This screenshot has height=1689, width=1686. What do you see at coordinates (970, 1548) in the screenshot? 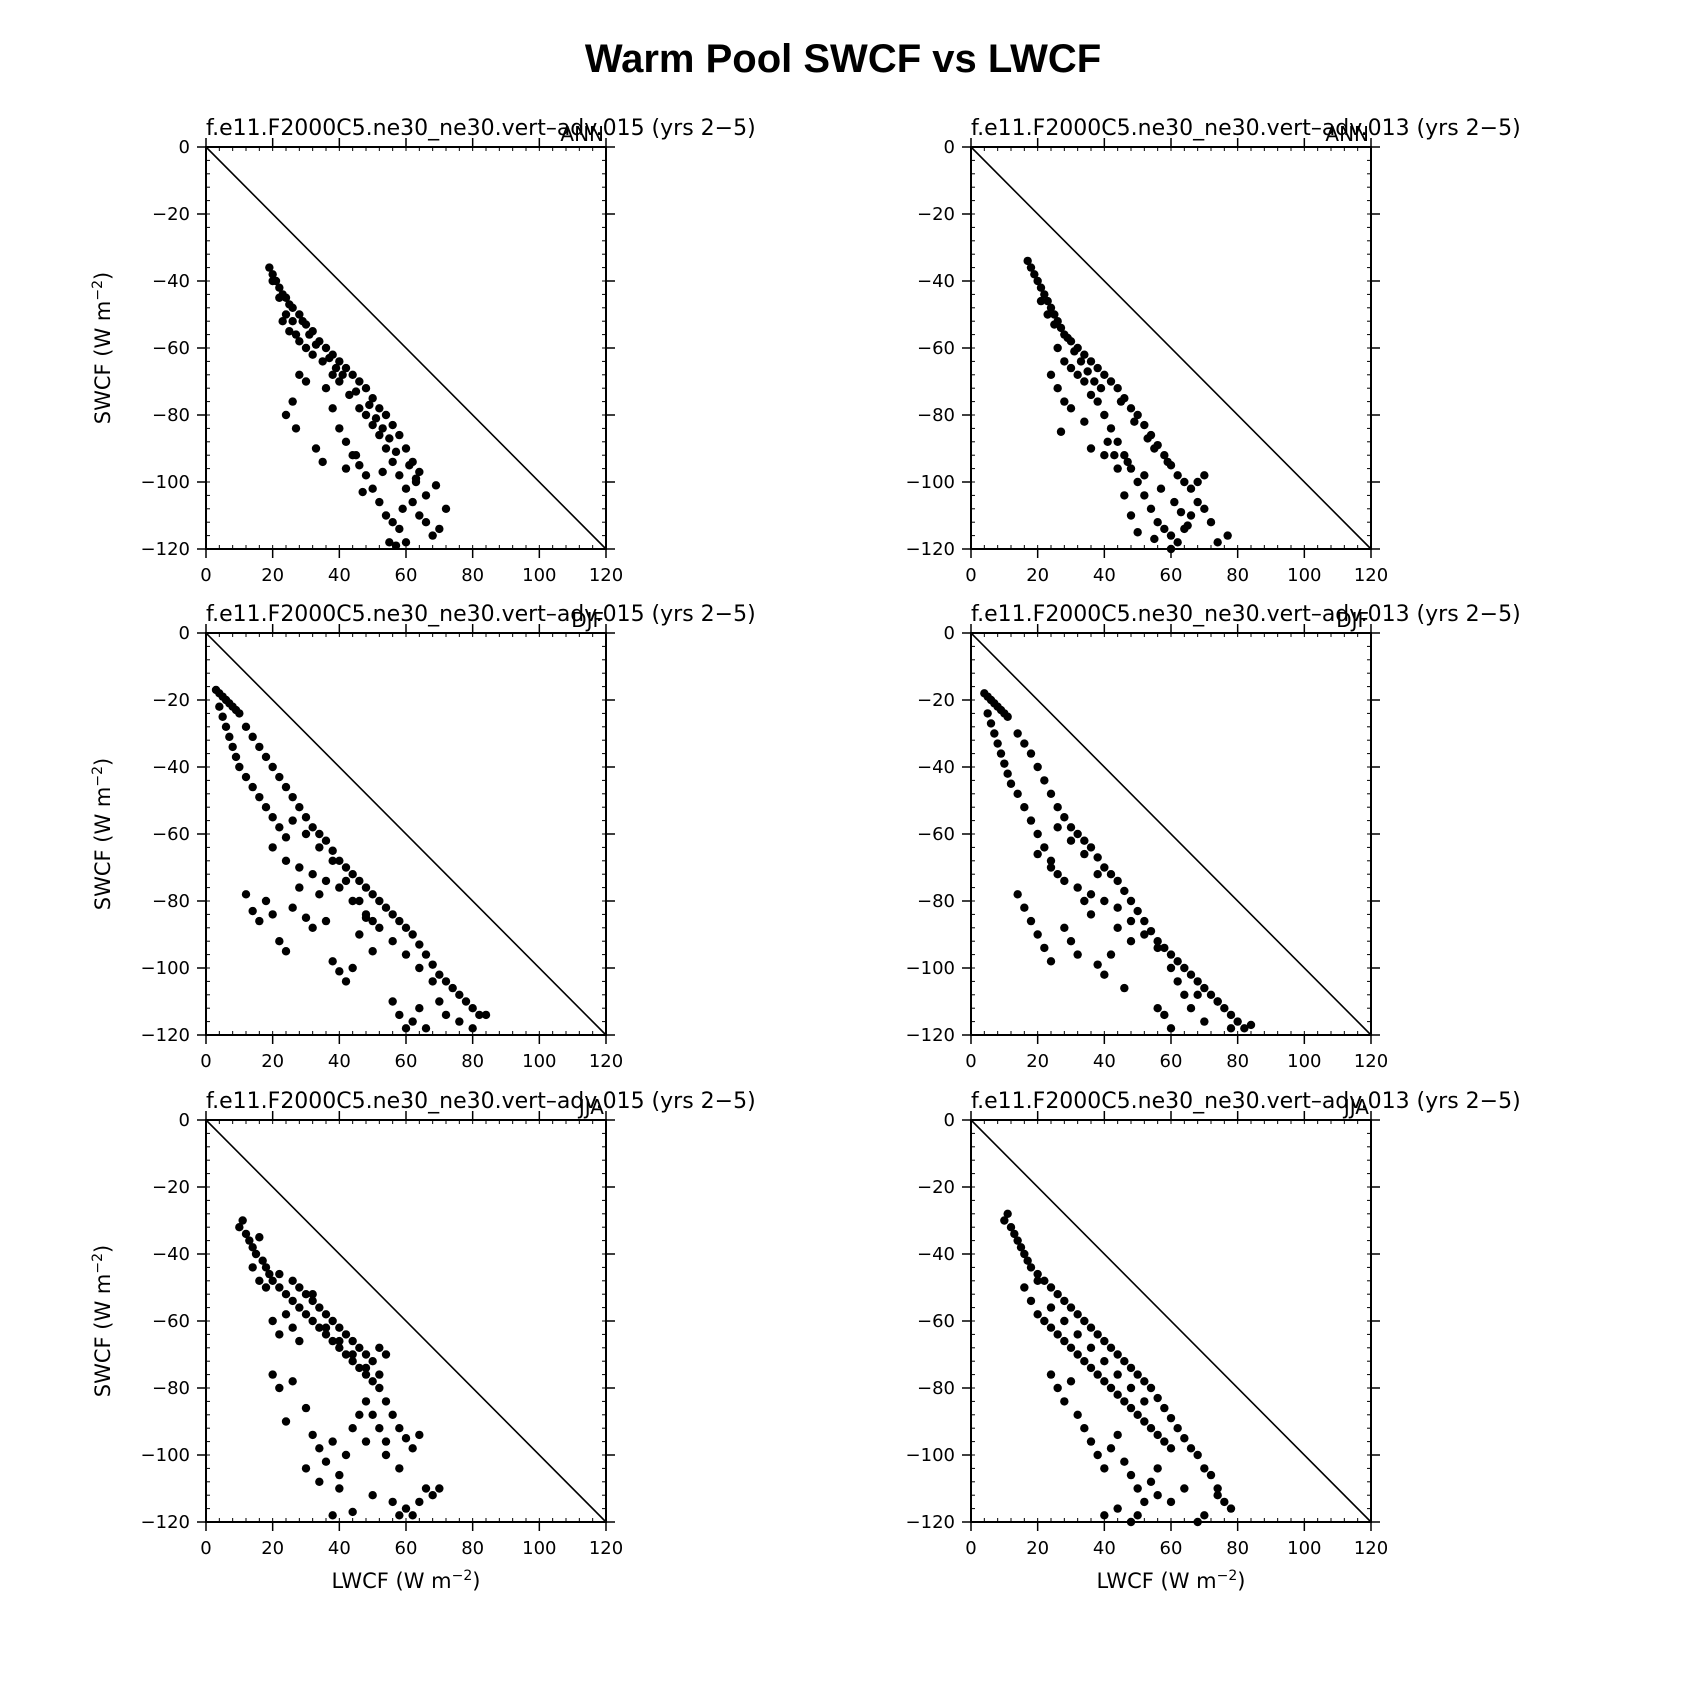
I see `x-tick-label: 0` at bounding box center [970, 1548].